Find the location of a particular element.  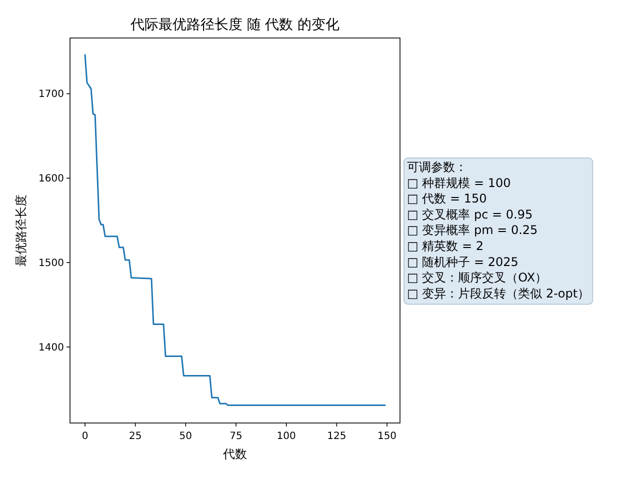

text: 可调参数： □ 种群规模 = 100 □ 代数 = 150 □ 交叉概率 pc = 0.95 □ 变异概率 pm = 0.25 □ 精英数 = 2 □ 随机种子 = 2025 □ 交叉：顺序交叉（OX） □ 变异：片段反转（类似 2-opt） is located at coordinates (498, 230).